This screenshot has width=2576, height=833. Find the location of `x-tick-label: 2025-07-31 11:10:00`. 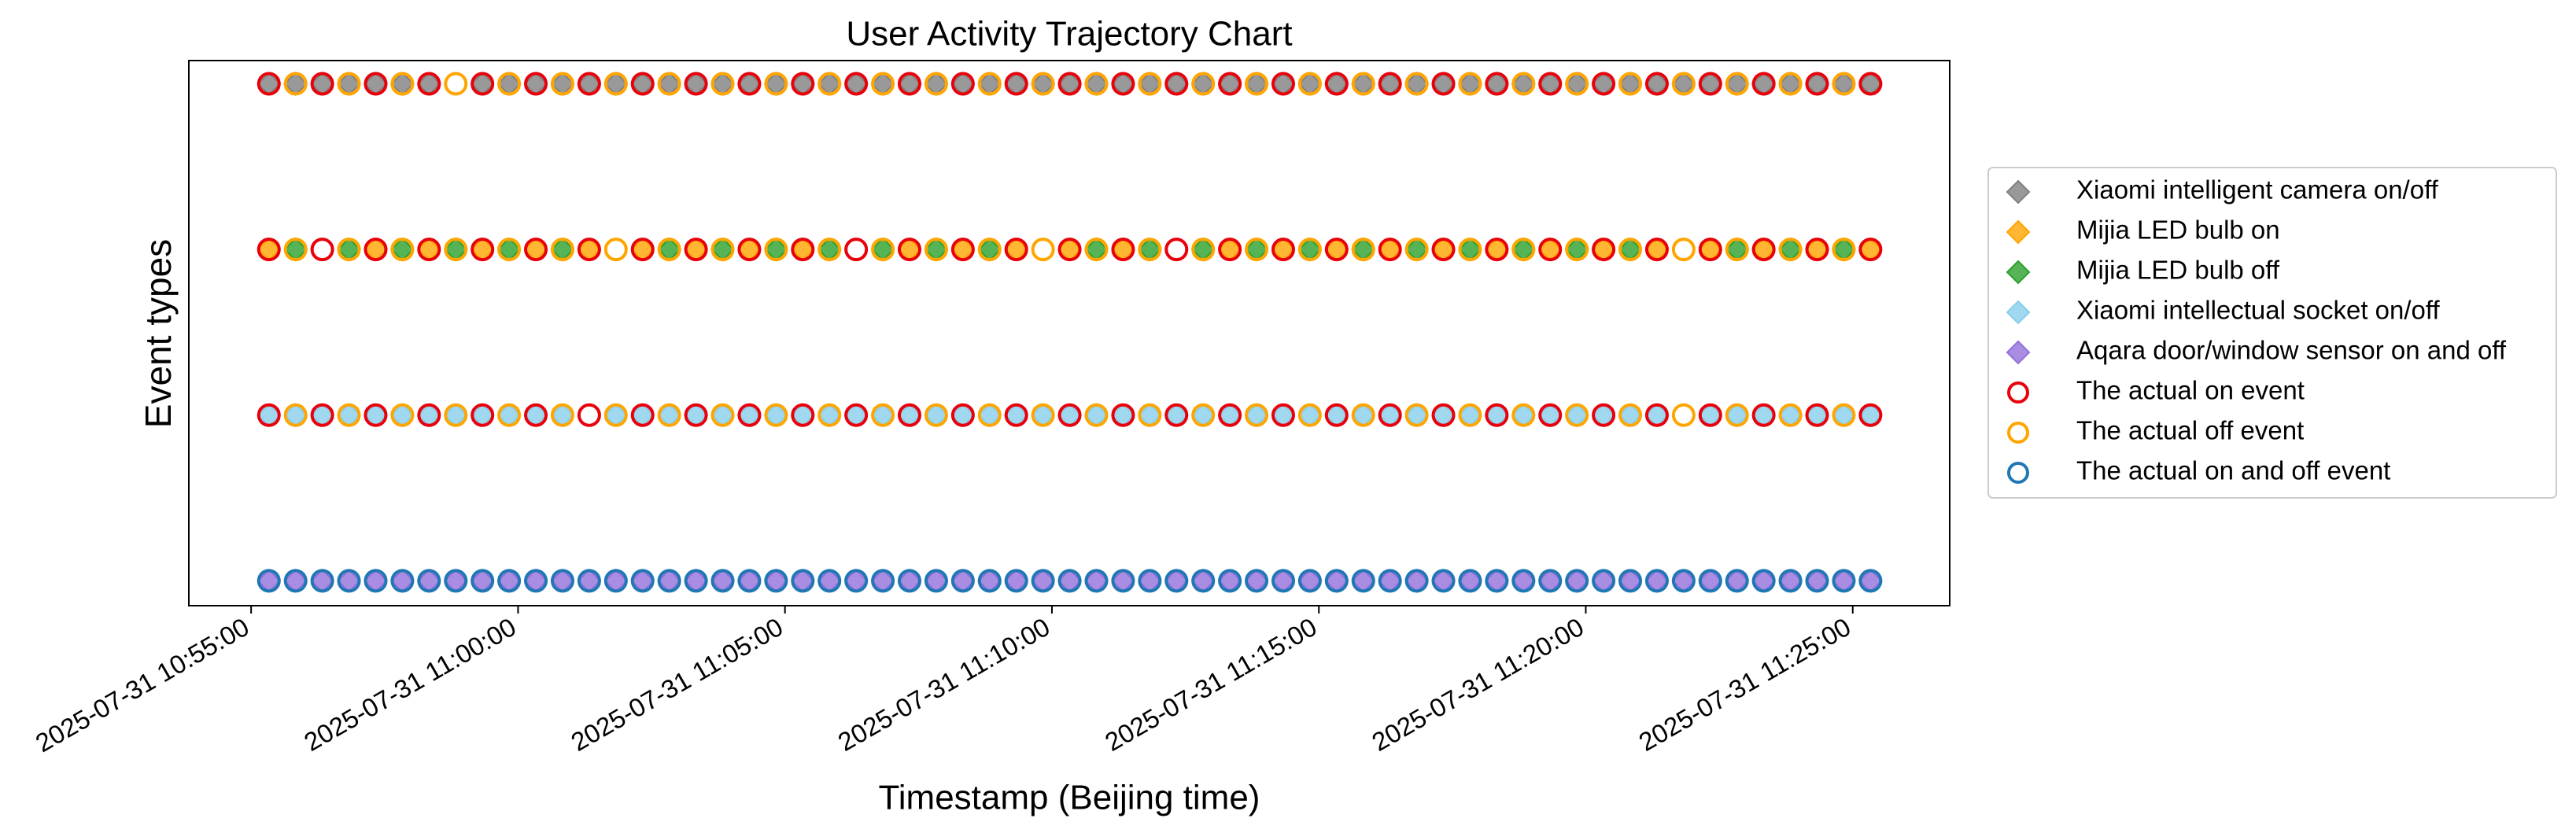

x-tick-label: 2025-07-31 11:10:00 is located at coordinates (944, 684).